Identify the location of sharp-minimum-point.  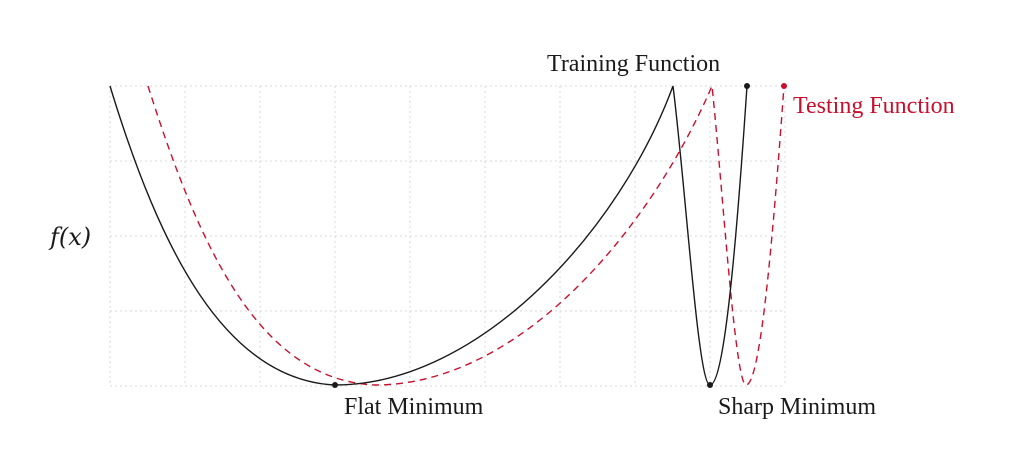
(710, 385).